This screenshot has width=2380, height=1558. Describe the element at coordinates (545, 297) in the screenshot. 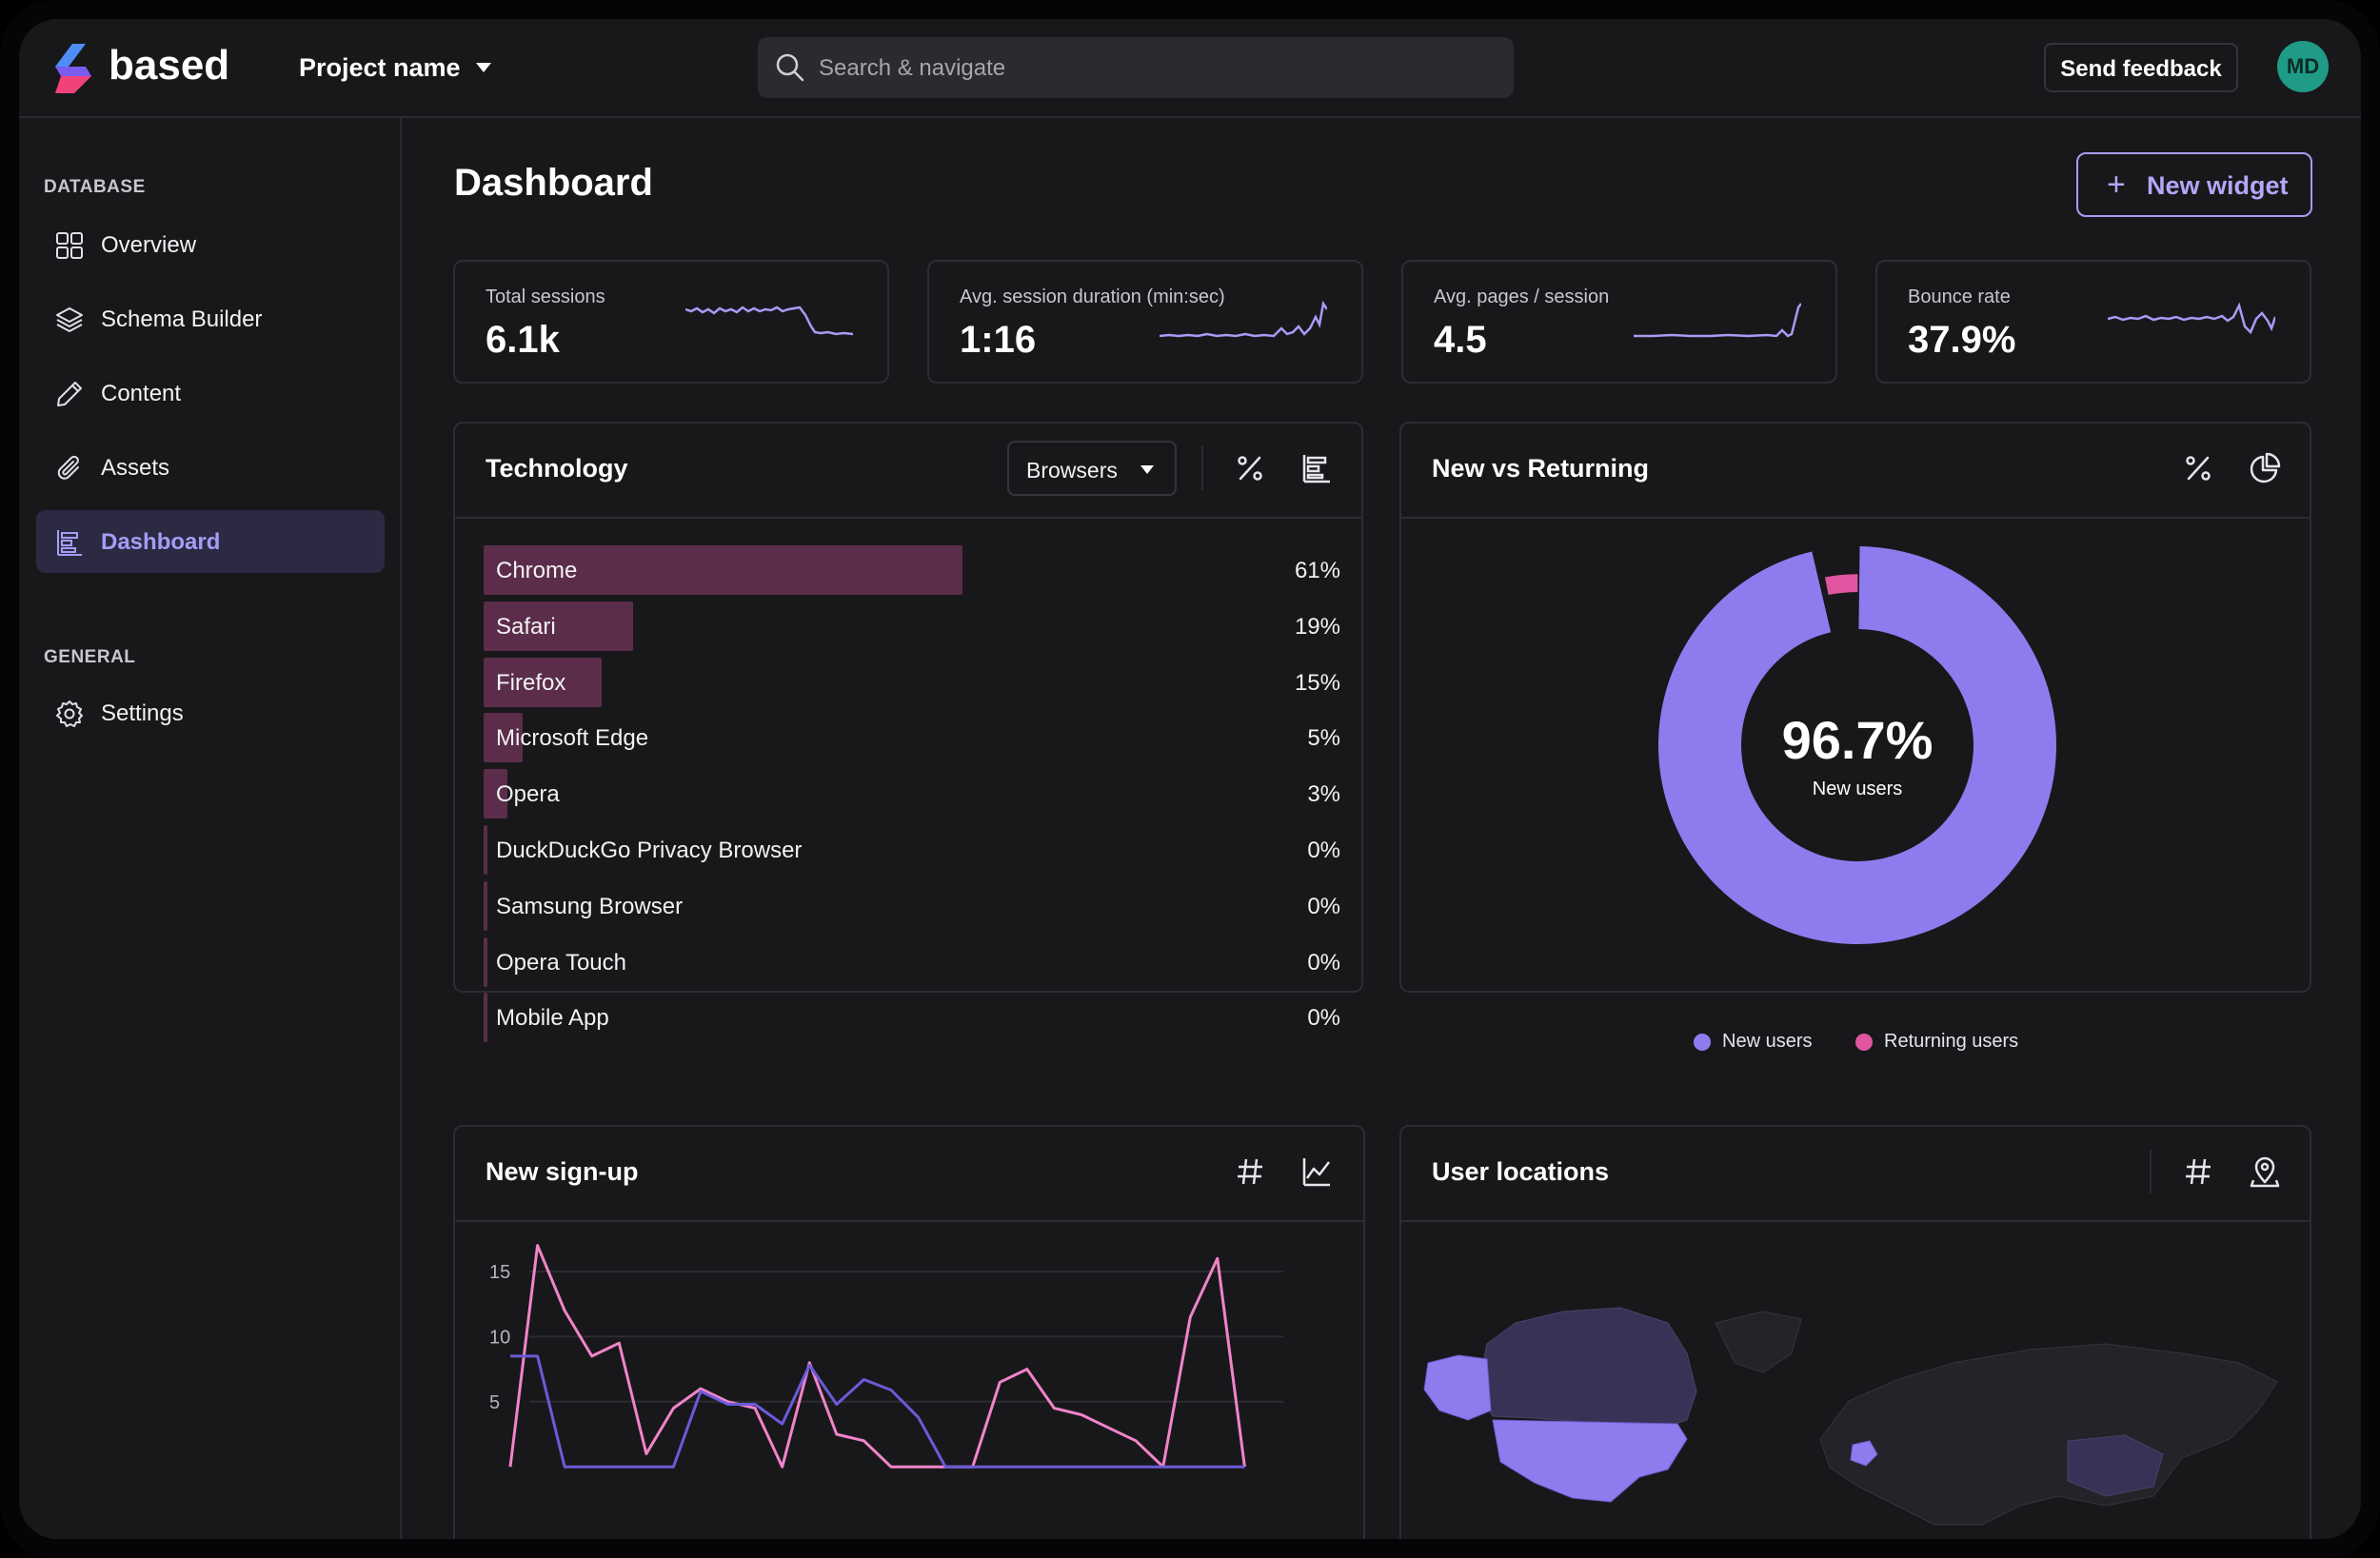

I see `stat-label: Total sessions` at that location.